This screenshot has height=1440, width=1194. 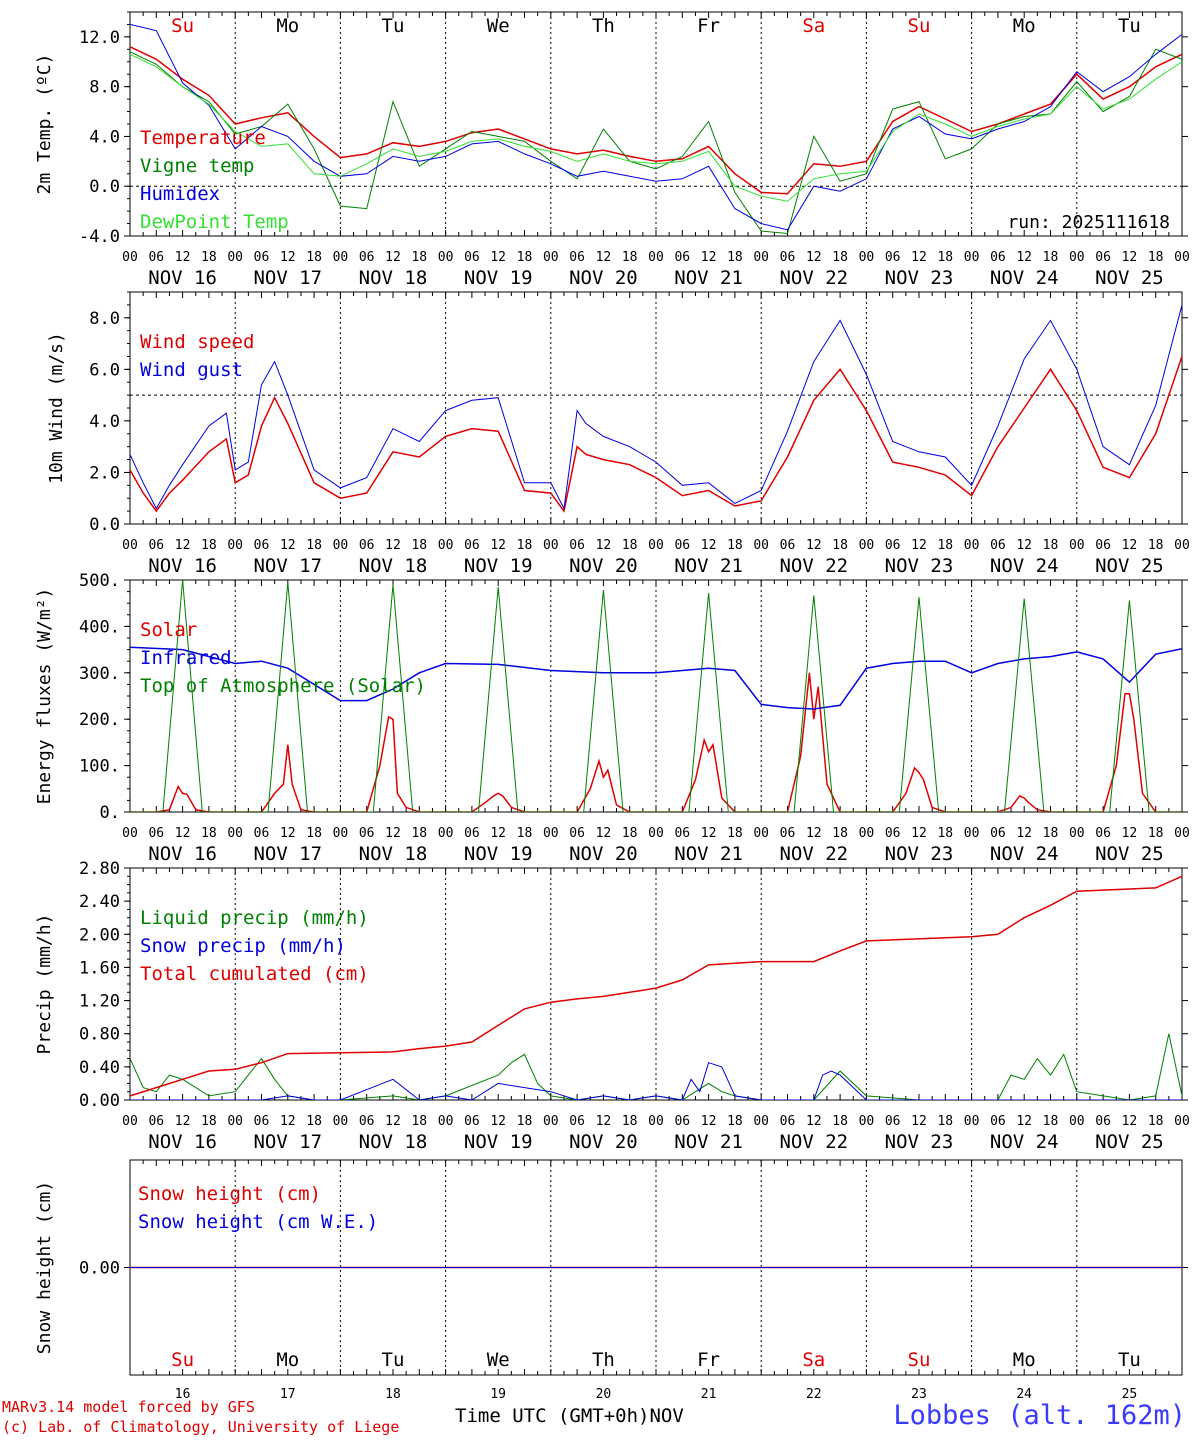 What do you see at coordinates (104, 319) in the screenshot?
I see `y-tick-label: 8.0` at bounding box center [104, 319].